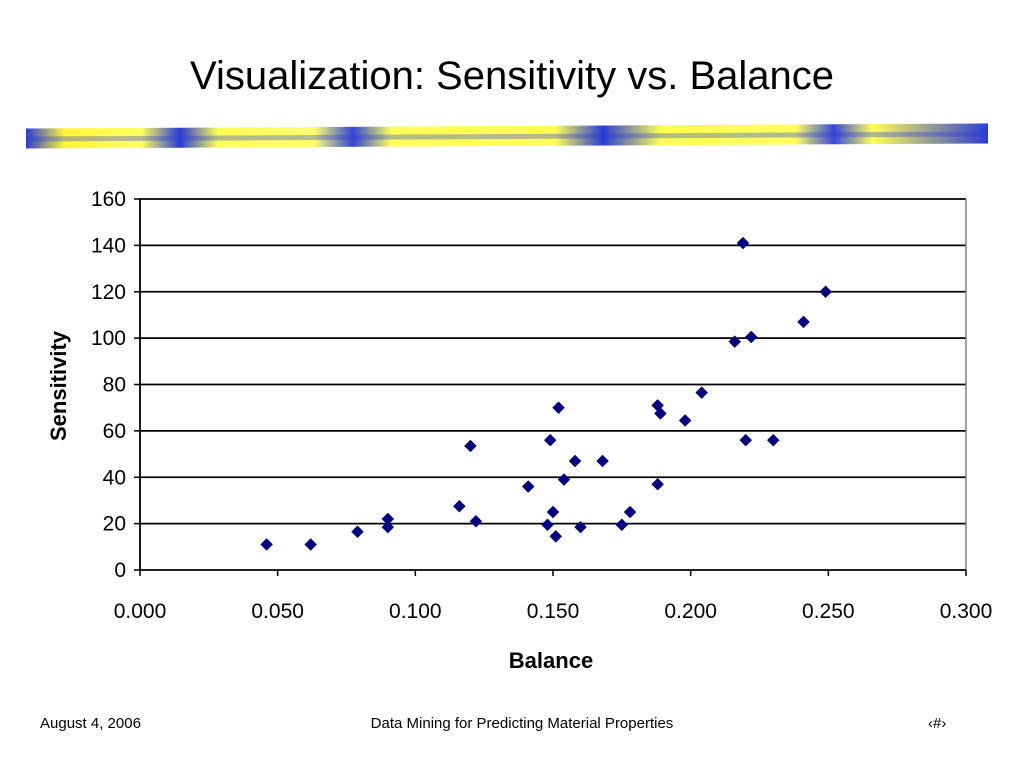 The width and height of the screenshot is (1024, 768). What do you see at coordinates (966, 611) in the screenshot?
I see `x-tick-label: 0.300` at bounding box center [966, 611].